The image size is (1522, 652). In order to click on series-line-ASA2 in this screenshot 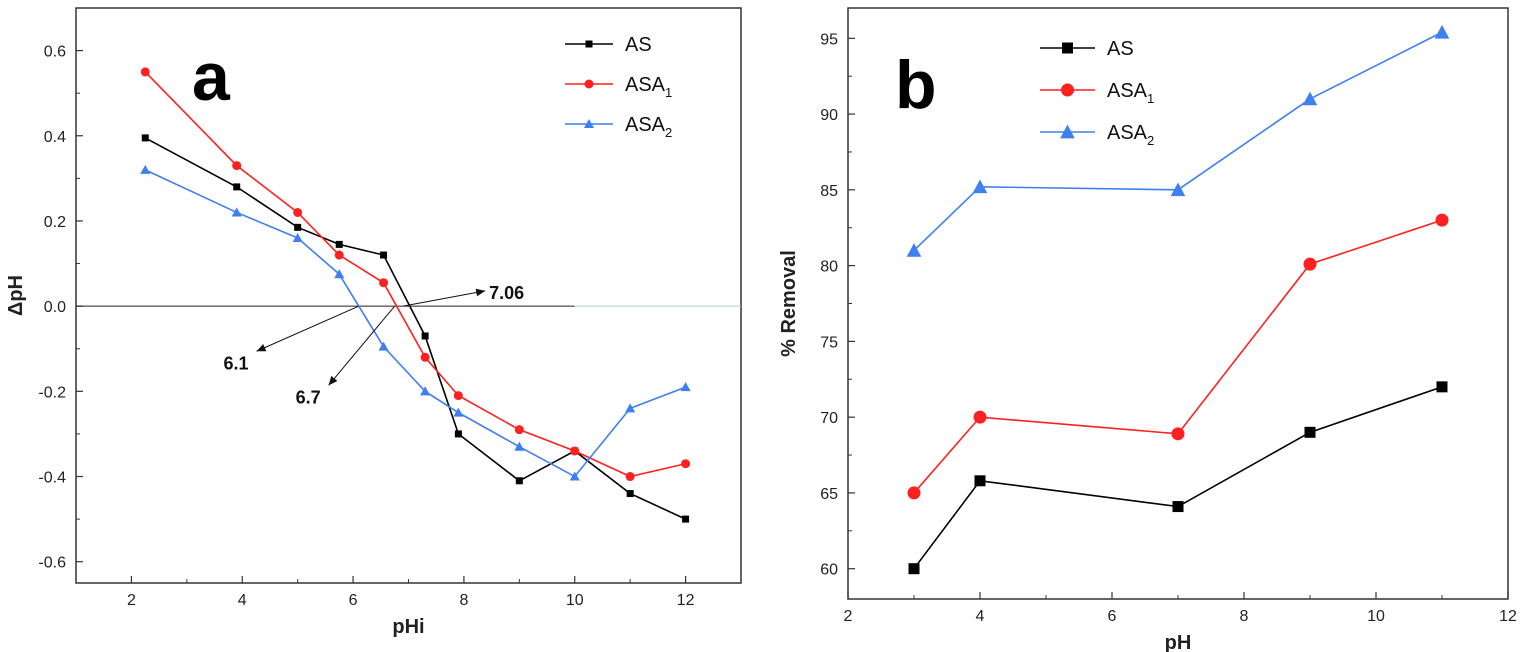, I will do `click(1178, 141)`.